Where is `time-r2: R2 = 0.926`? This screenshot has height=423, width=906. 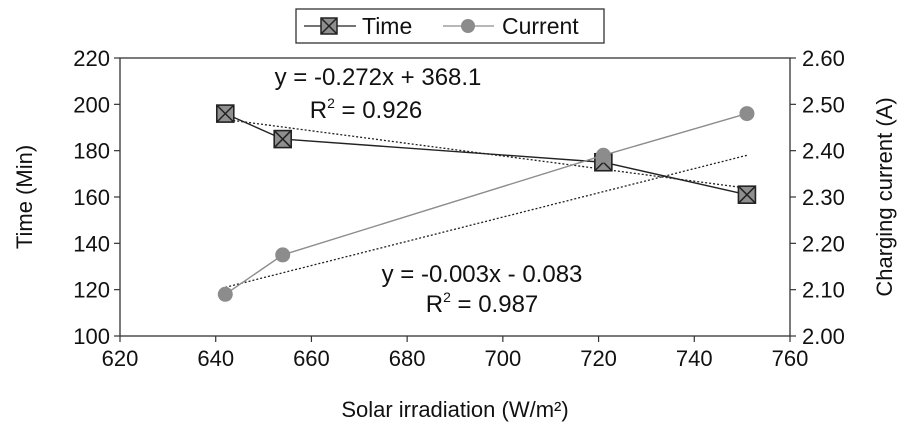 time-r2: R2 = 0.926 is located at coordinates (366, 109).